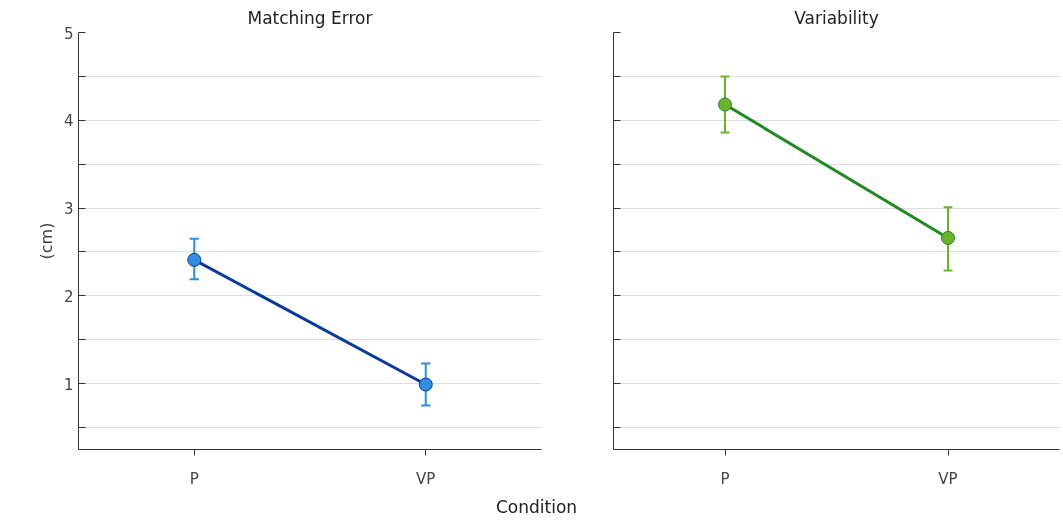 This screenshot has width=1063, height=522. I want to click on y-tick-label: 4, so click(68, 121).